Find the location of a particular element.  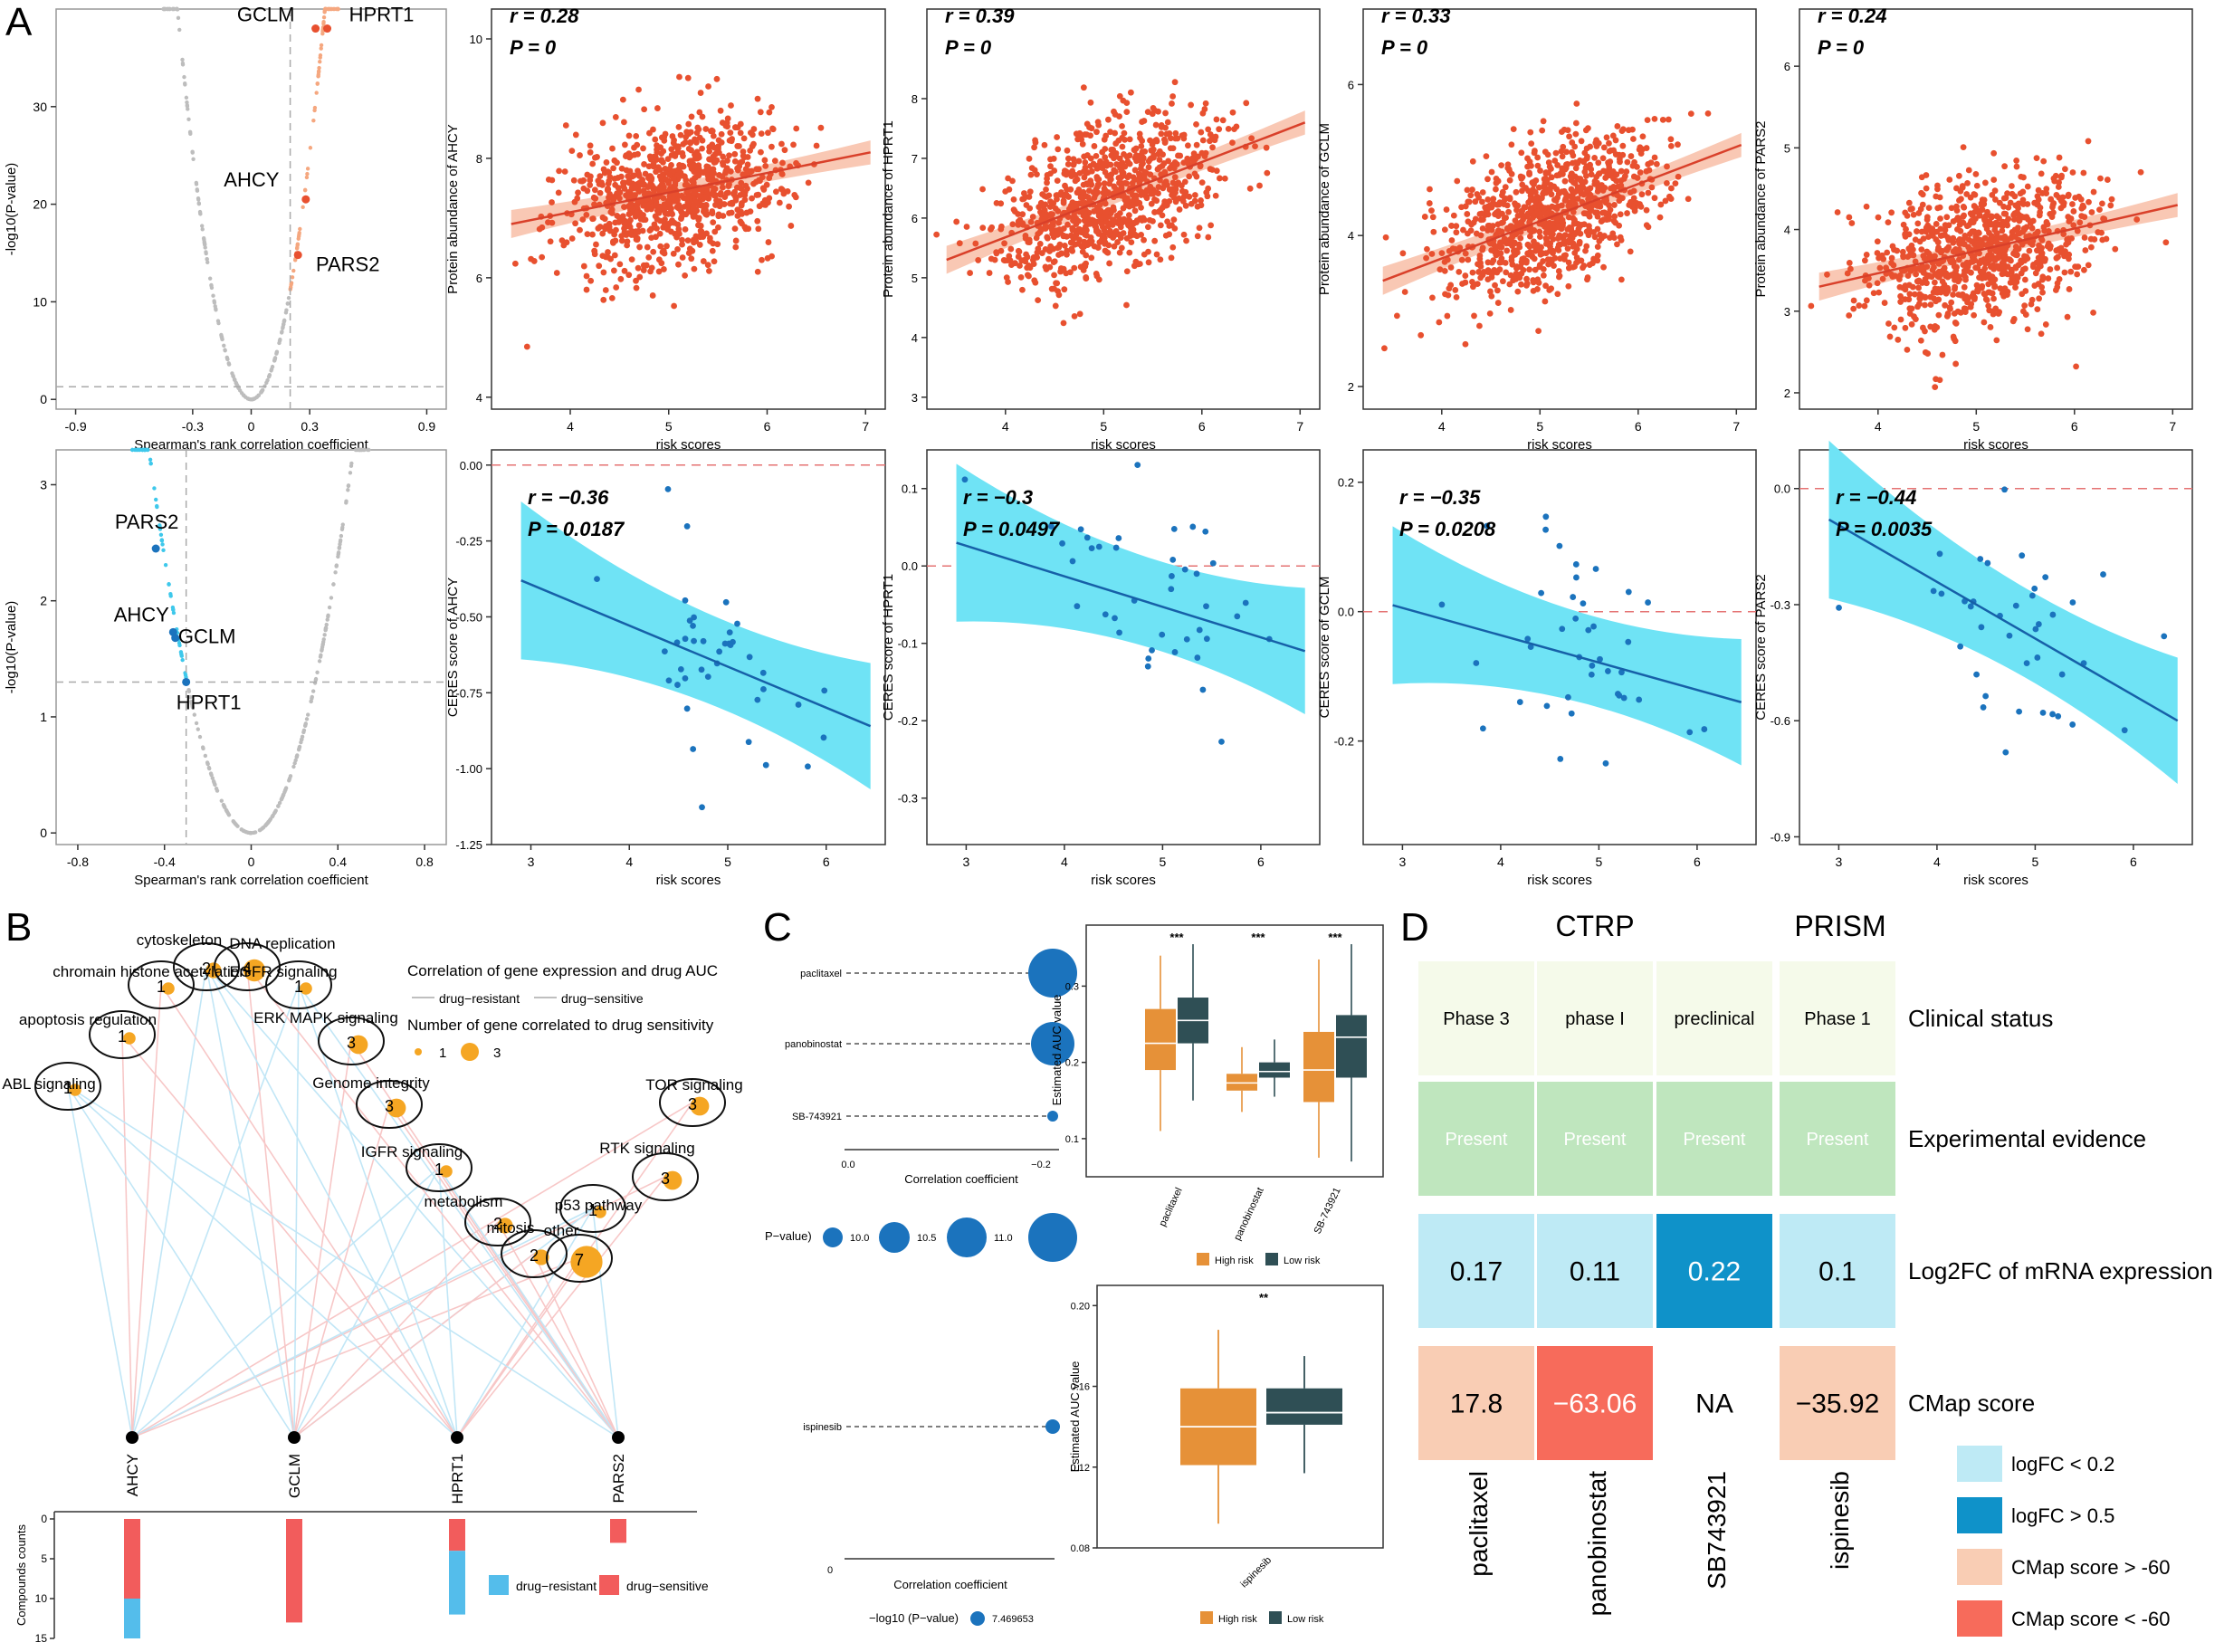

scatter-points is located at coordinates (711, 648).